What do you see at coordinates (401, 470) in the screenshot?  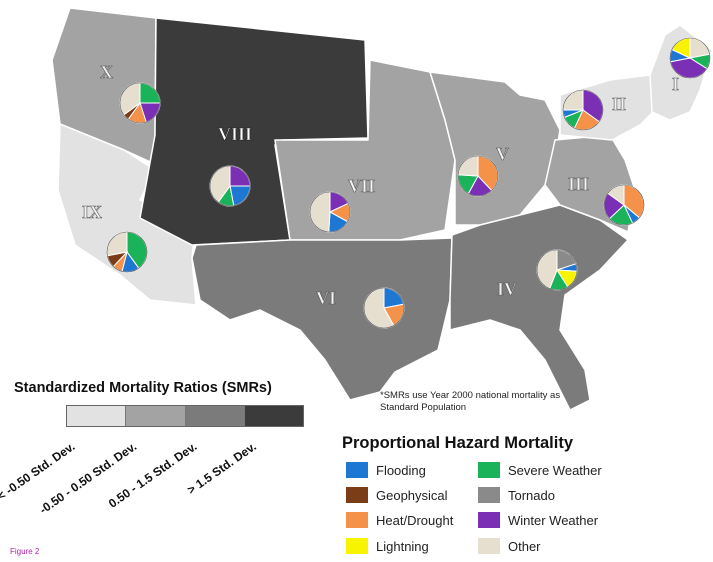 I see `hazard-label-flooding: Flooding` at bounding box center [401, 470].